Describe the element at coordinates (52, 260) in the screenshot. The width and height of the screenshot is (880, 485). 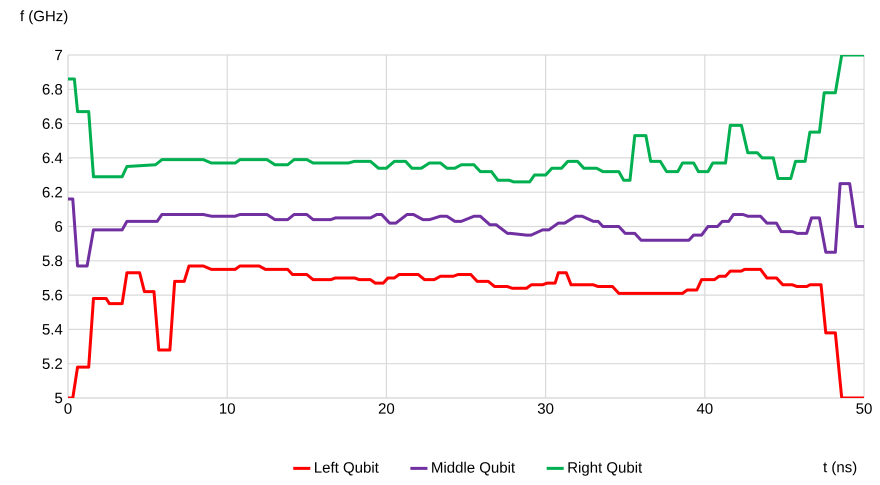
I see `y-tick-label: 5.8` at that location.